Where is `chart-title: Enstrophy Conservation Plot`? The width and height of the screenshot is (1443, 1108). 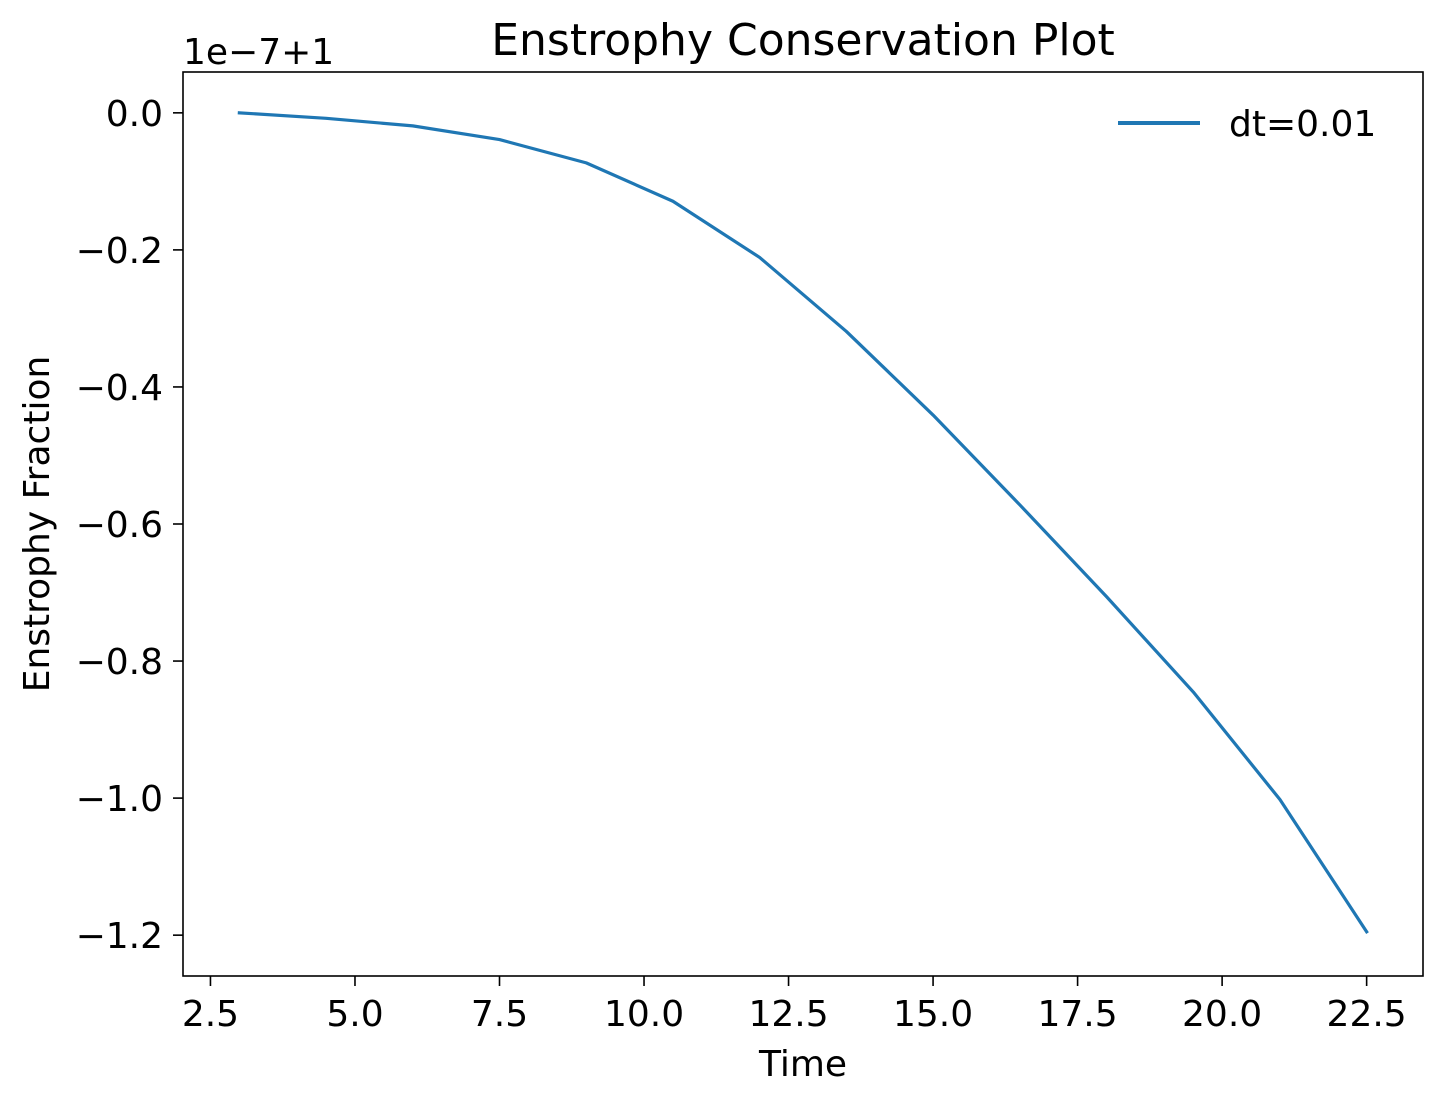
chart-title: Enstrophy Conservation Plot is located at coordinates (803, 40).